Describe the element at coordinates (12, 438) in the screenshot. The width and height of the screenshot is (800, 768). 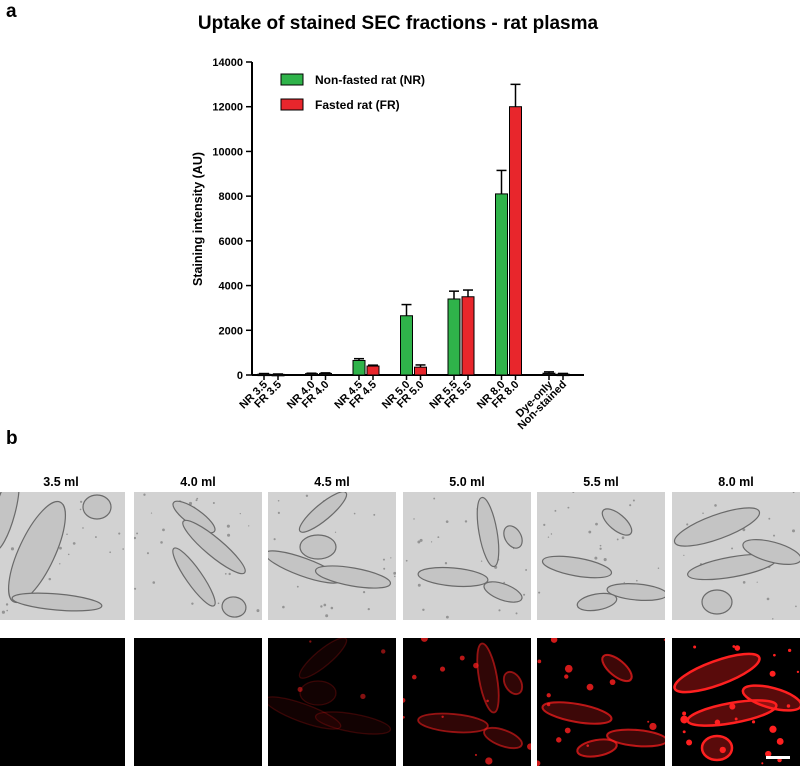
I see `panel-b-label: b` at that location.